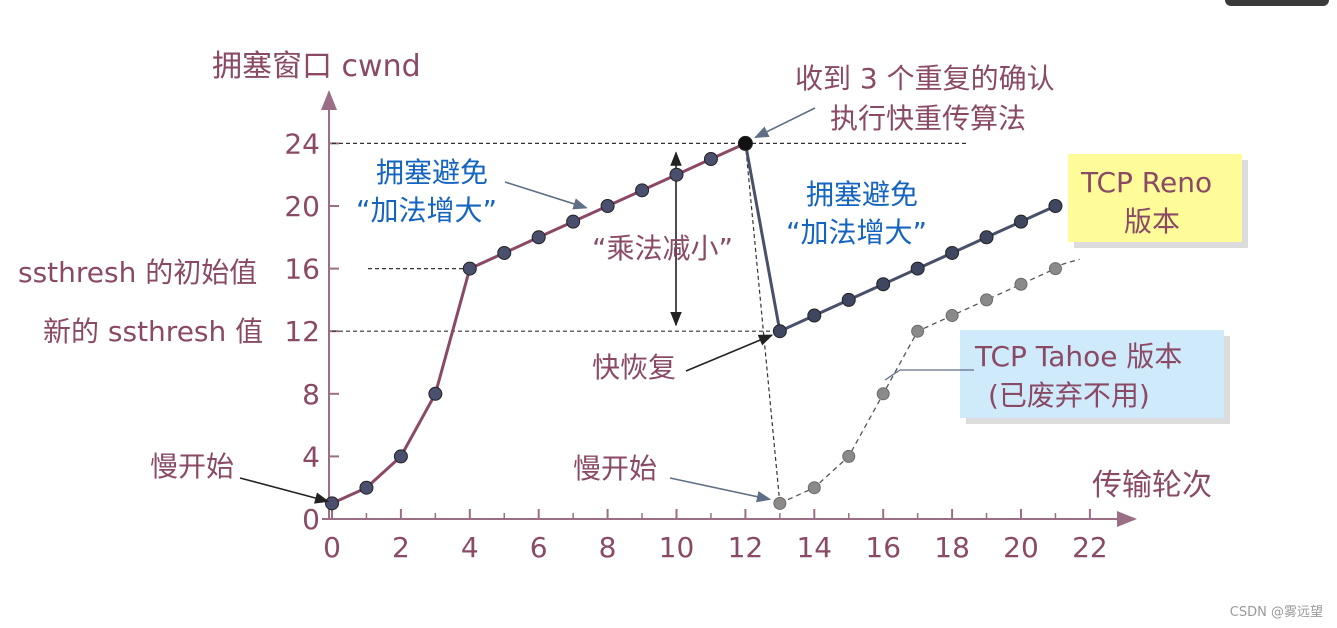 This screenshot has width=1337, height=628. What do you see at coordinates (546, 195) in the screenshot?
I see `ca-1-pointer` at bounding box center [546, 195].